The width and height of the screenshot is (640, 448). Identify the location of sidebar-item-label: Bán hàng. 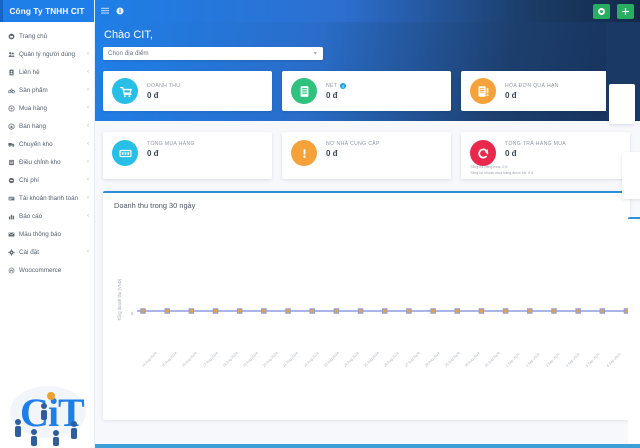
(32, 126).